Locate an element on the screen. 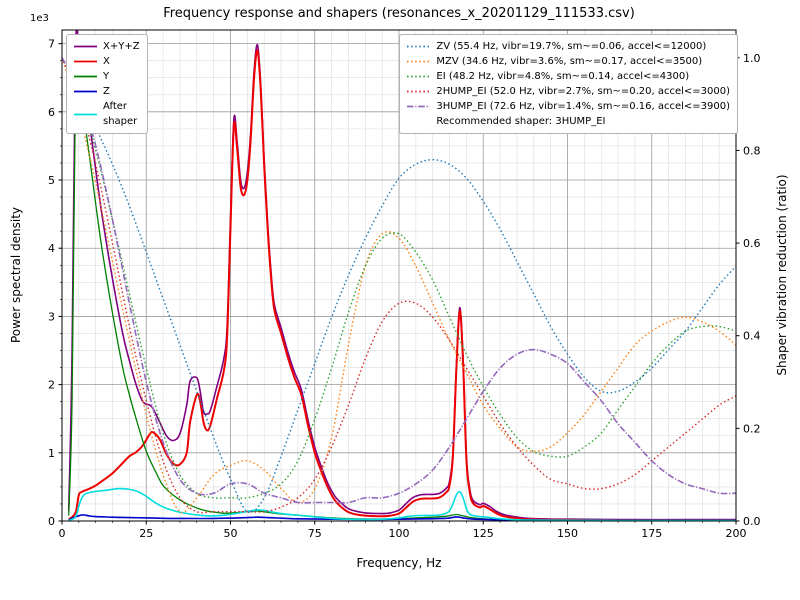 This screenshot has height=600, width=800. recommended-shaper-note: Recommended shaper: 3HUMP_EI is located at coordinates (521, 121).